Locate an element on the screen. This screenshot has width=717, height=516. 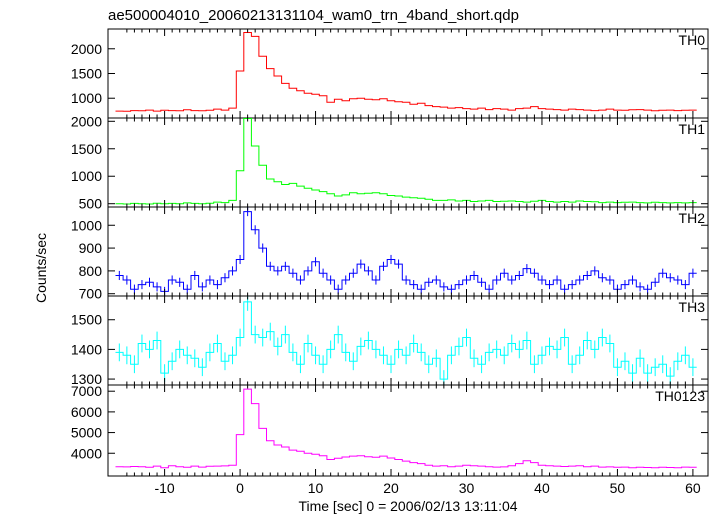
x-axis-label: Time [sec] 0 = 2006/02/13 13:11:04 is located at coordinates (407, 506).